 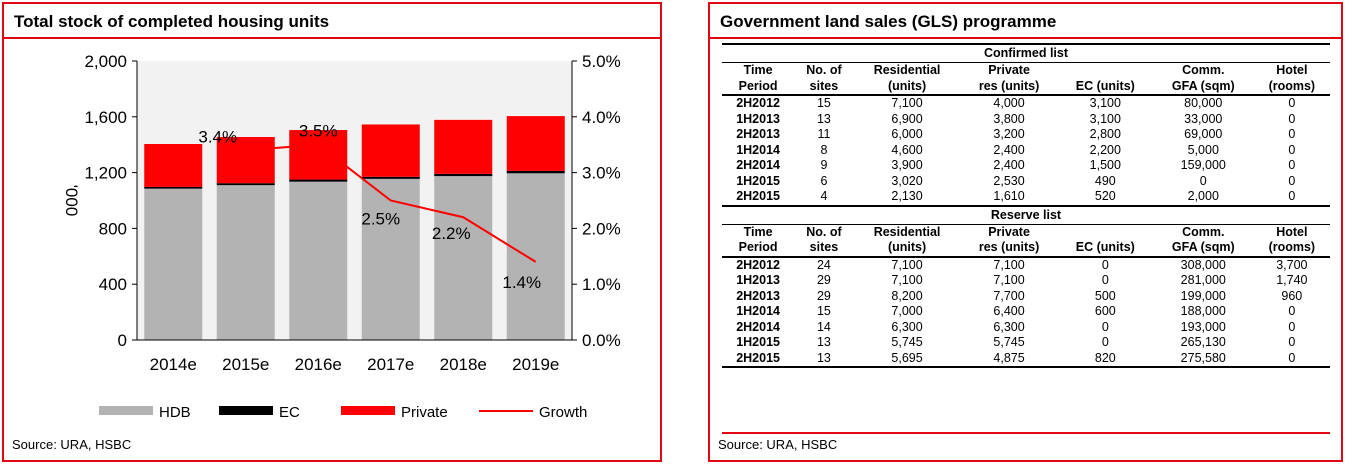 What do you see at coordinates (1203, 134) in the screenshot?
I see `table-cell: 69,000` at bounding box center [1203, 134].